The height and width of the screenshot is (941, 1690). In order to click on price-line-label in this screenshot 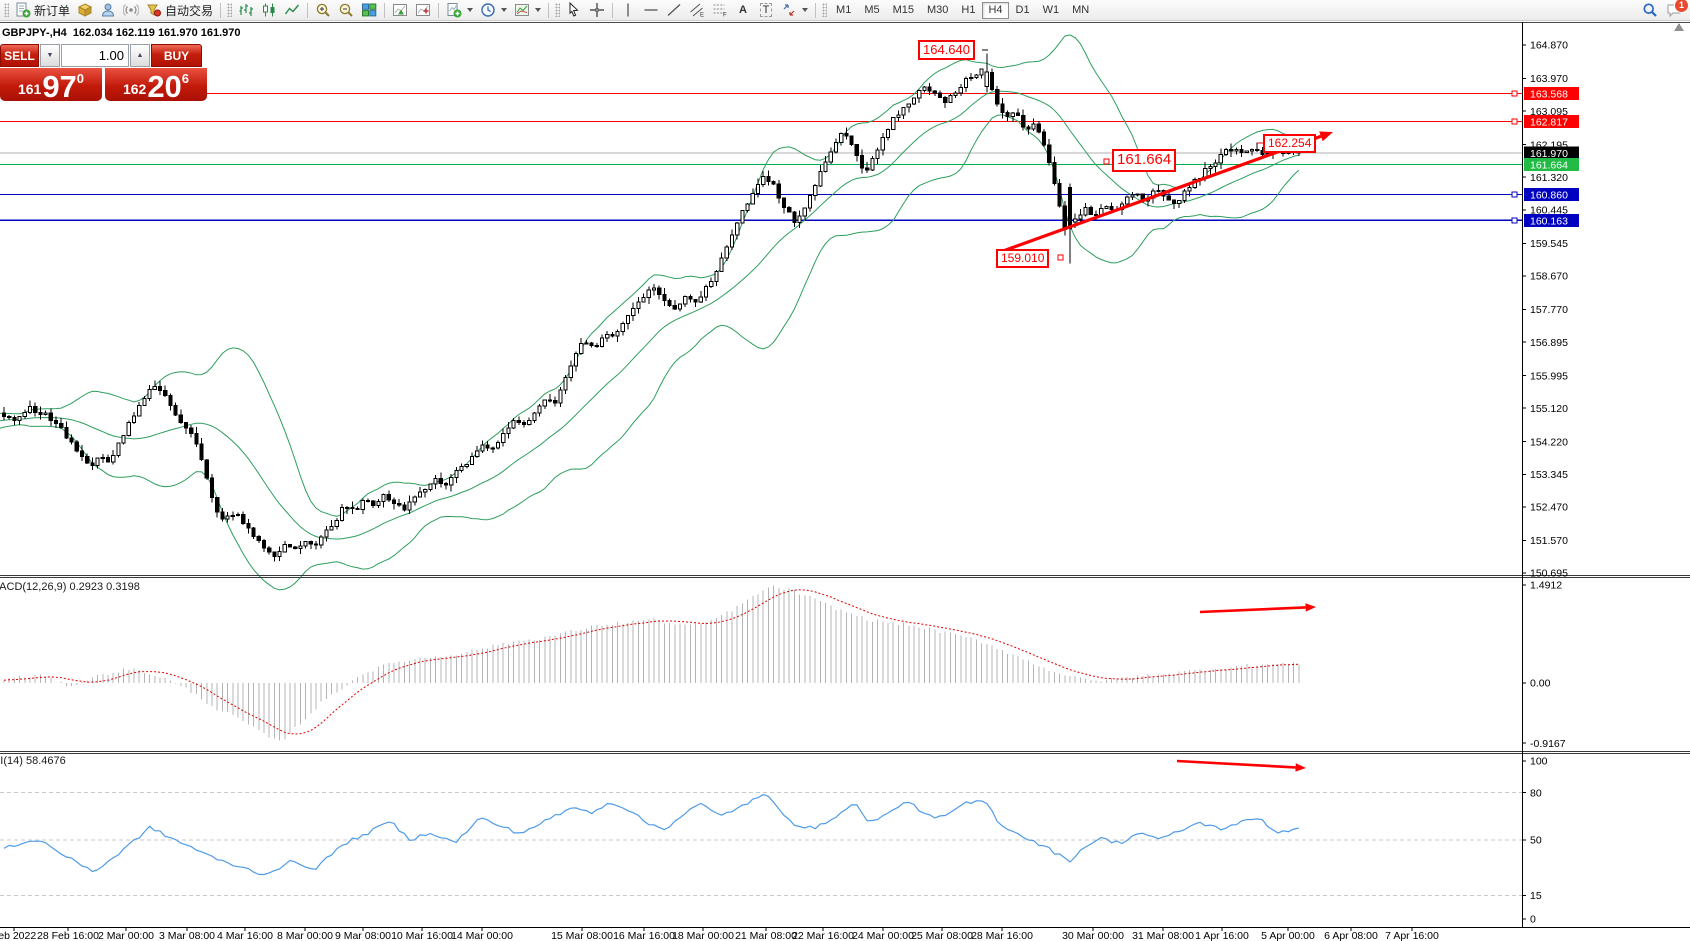, I will do `click(1551, 220)`.